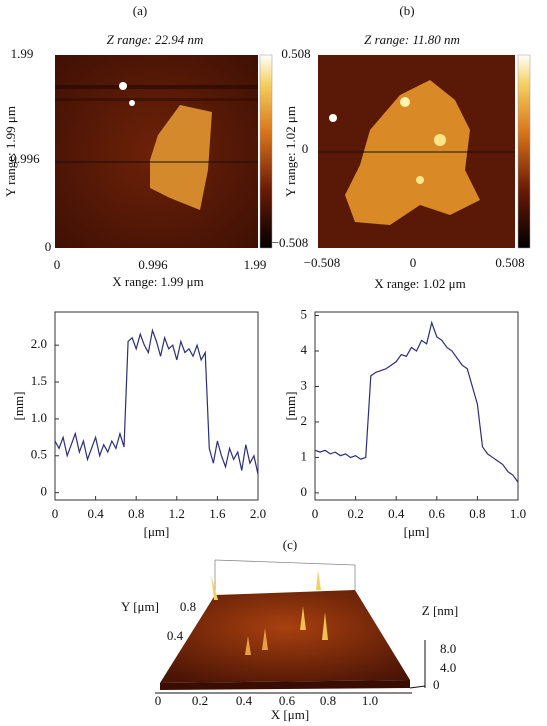 This screenshot has height=726, width=547. What do you see at coordinates (153, 264) in the screenshot?
I see `x-tick-label: 0.996` at bounding box center [153, 264].